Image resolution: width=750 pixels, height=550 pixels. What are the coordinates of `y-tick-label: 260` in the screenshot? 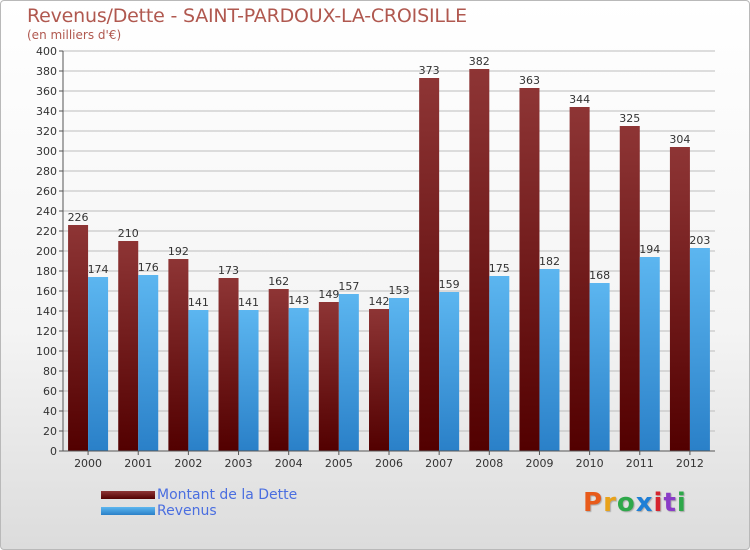 It's located at (46, 191).